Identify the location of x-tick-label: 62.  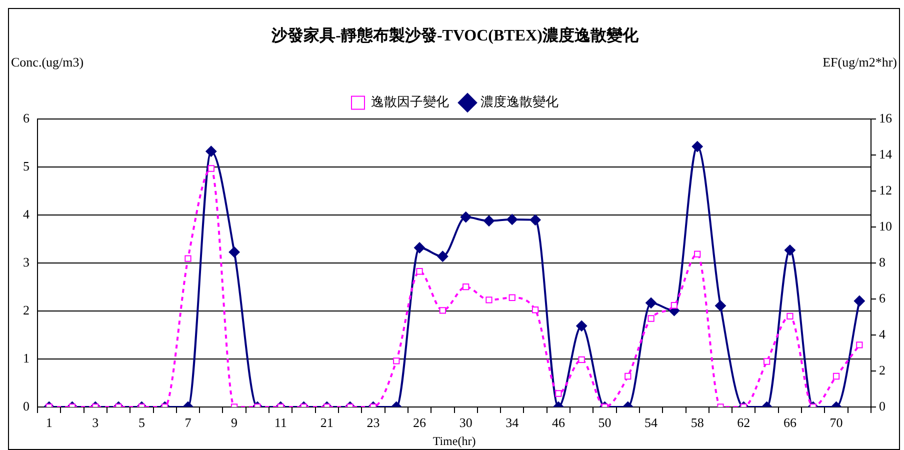
(743, 422).